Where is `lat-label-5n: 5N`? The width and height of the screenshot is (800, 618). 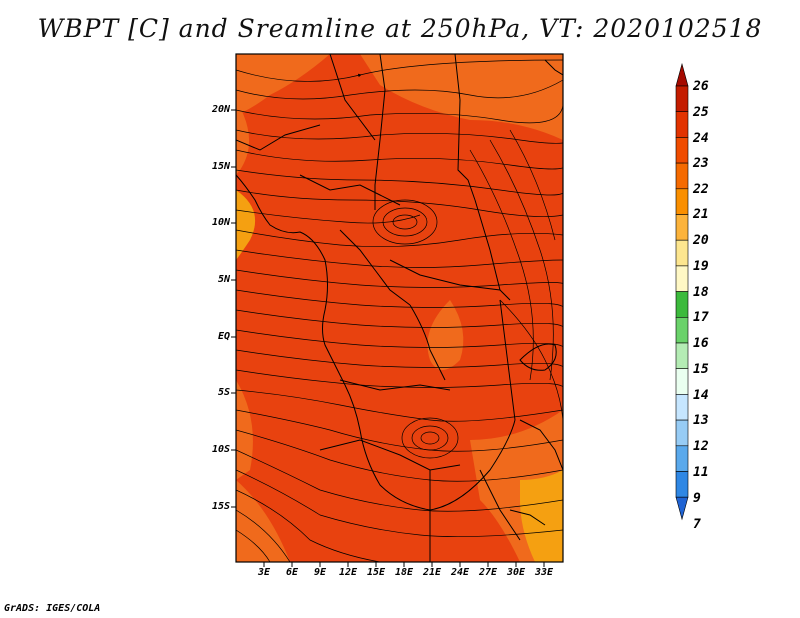 lat-label-5n: 5N is located at coordinates (223, 279).